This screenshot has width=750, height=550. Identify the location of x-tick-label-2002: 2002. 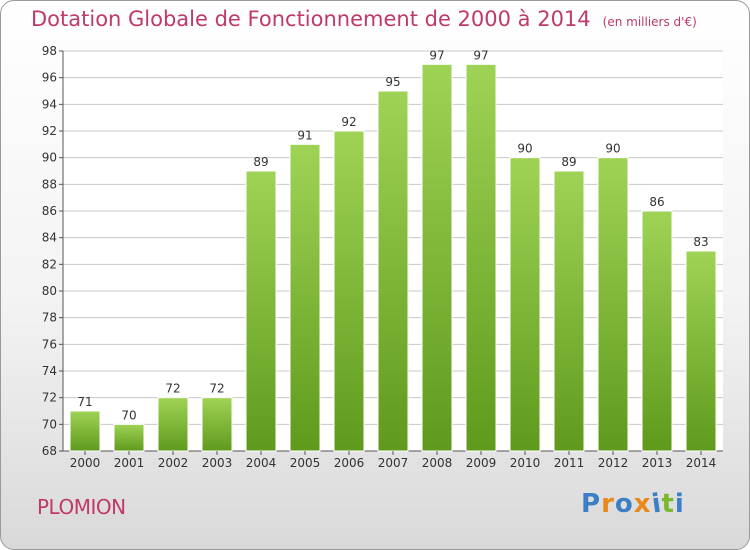
(173, 463).